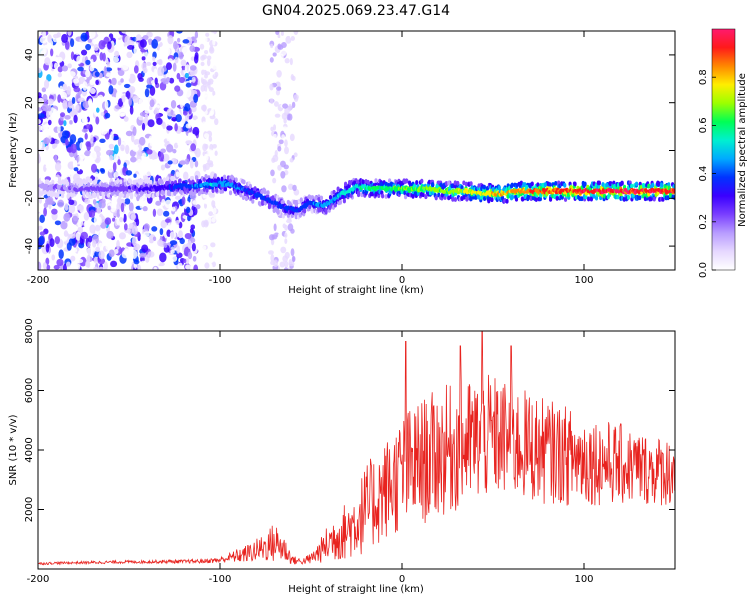 This screenshot has width=750, height=600. What do you see at coordinates (707, 173) in the screenshot?
I see `colorbar-ticks: 0.0 0.2 0.4 0.6 0.8` at bounding box center [707, 173].